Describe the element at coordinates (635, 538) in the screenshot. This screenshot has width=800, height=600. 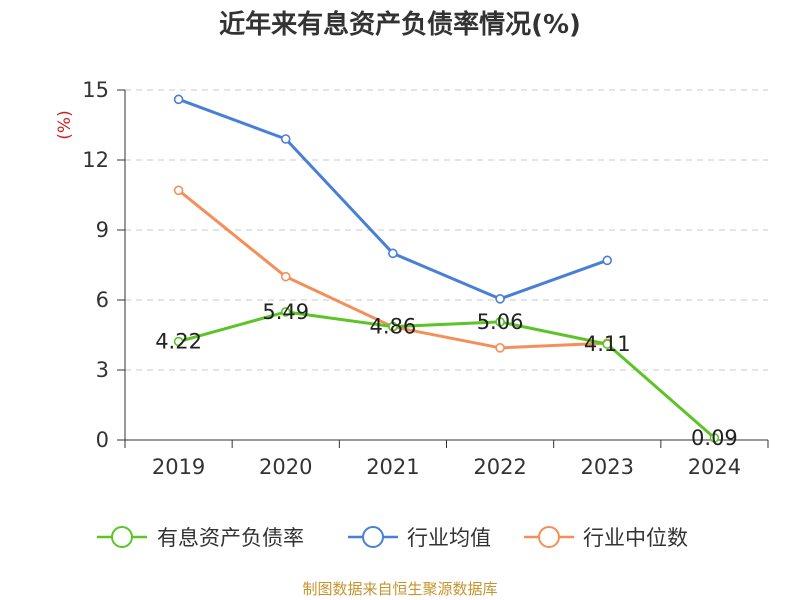
I see `legend-label: 行业中位数` at that location.